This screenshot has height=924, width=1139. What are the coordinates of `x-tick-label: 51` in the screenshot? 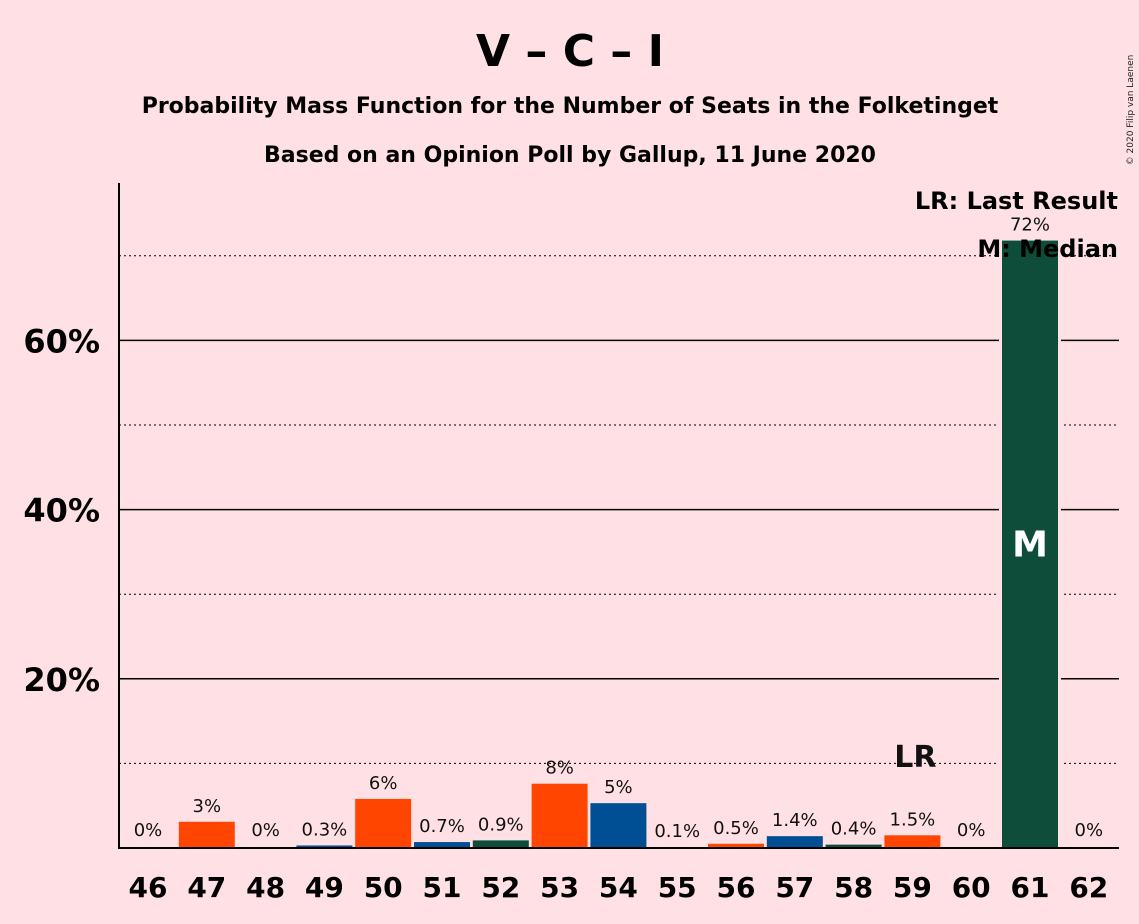 It's located at (442, 887).